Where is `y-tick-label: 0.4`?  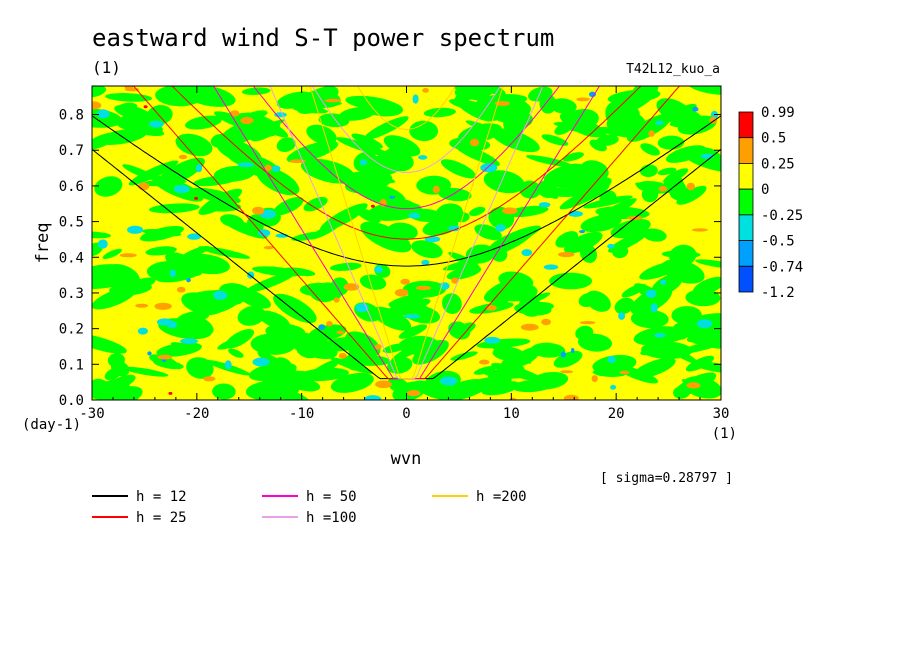 y-tick-label: 0.4 is located at coordinates (71, 258).